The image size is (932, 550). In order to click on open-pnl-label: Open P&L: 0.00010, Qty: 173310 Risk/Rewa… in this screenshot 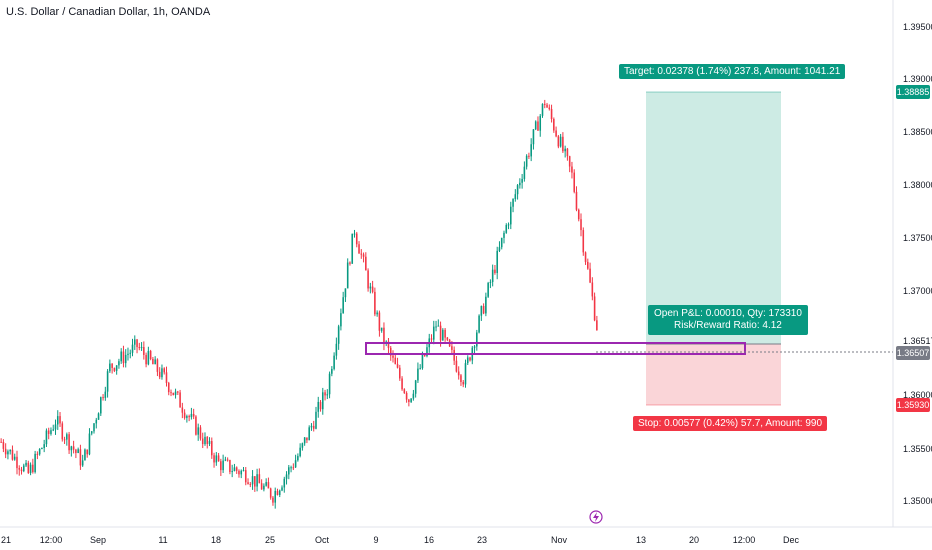, I will do `click(728, 320)`.